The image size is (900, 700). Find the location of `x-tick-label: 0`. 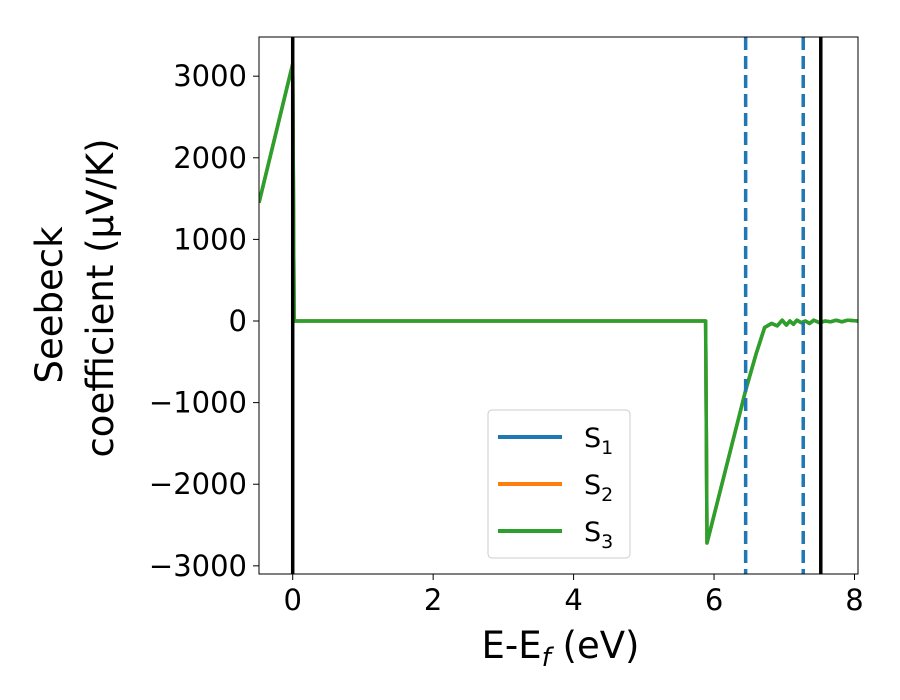

x-tick-label: 0 is located at coordinates (292, 600).